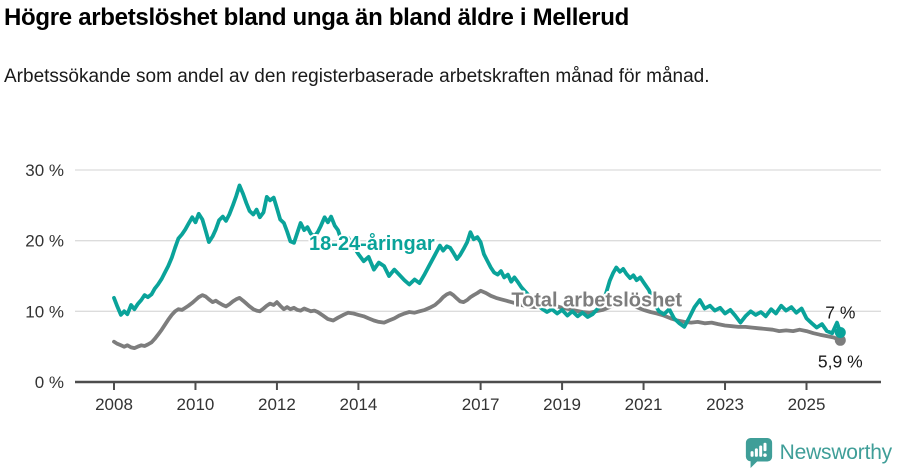 Image resolution: width=900 pixels, height=474 pixels. What do you see at coordinates (725, 404) in the screenshot?
I see `x-tick-label: 2023` at bounding box center [725, 404].